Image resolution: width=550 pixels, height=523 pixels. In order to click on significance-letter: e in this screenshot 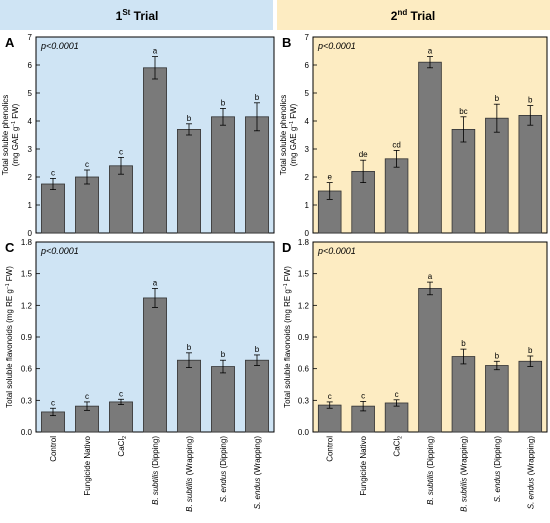, I will do `click(329, 177)`.